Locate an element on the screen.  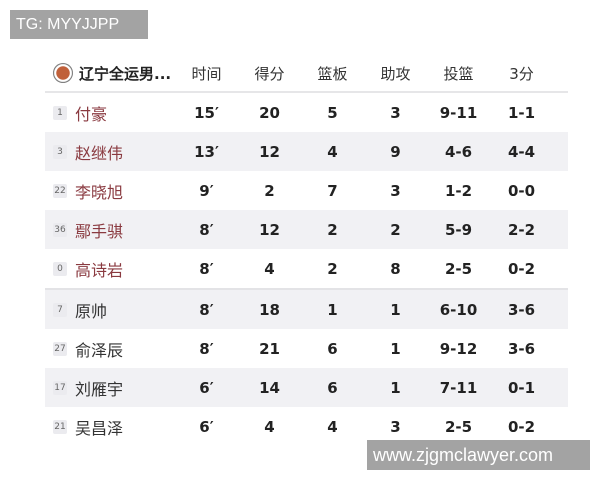
player-cell: 17 刘雁宇 is located at coordinates (110, 388).